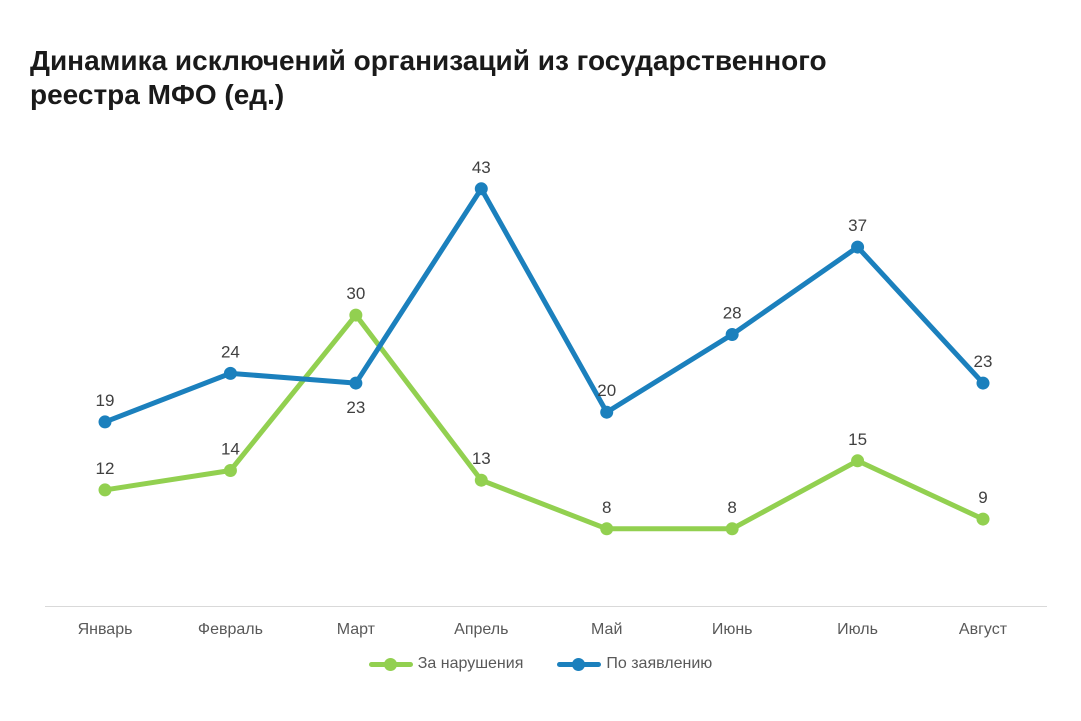 The height and width of the screenshot is (721, 1081). What do you see at coordinates (230, 629) in the screenshot?
I see `x-axis-label: Февраль` at bounding box center [230, 629].